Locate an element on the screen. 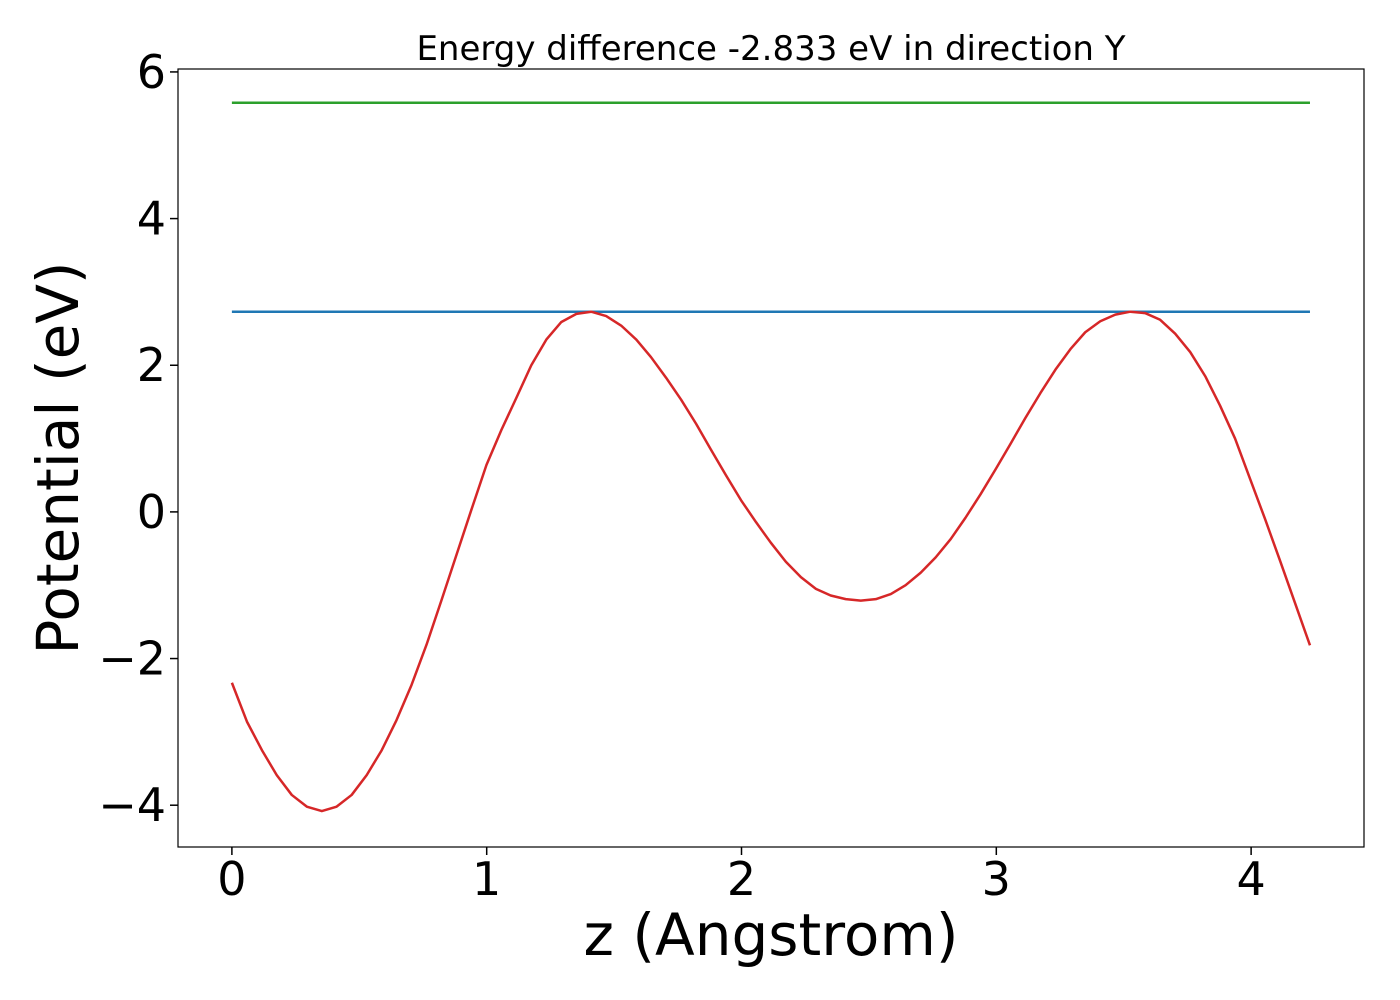  x-tick-label: 1 is located at coordinates (486, 879).